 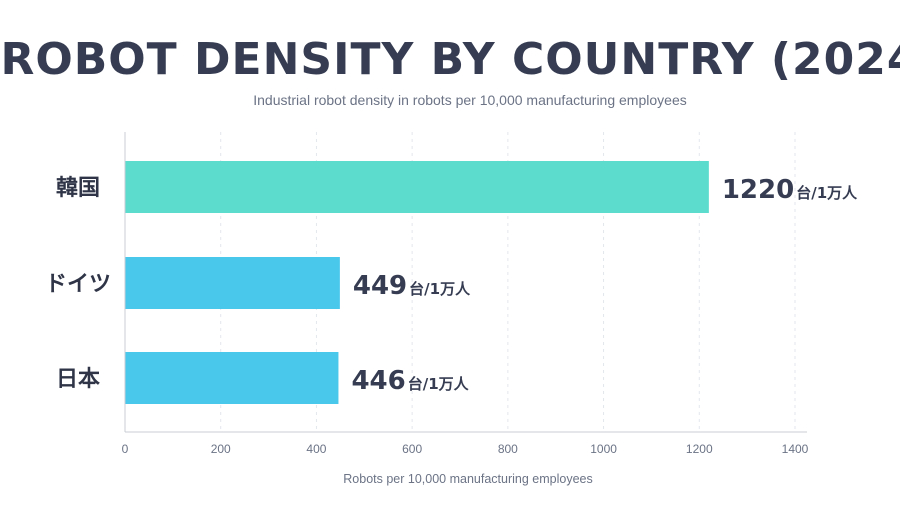 I want to click on x-tick-label: 1000, so click(x=603, y=449).